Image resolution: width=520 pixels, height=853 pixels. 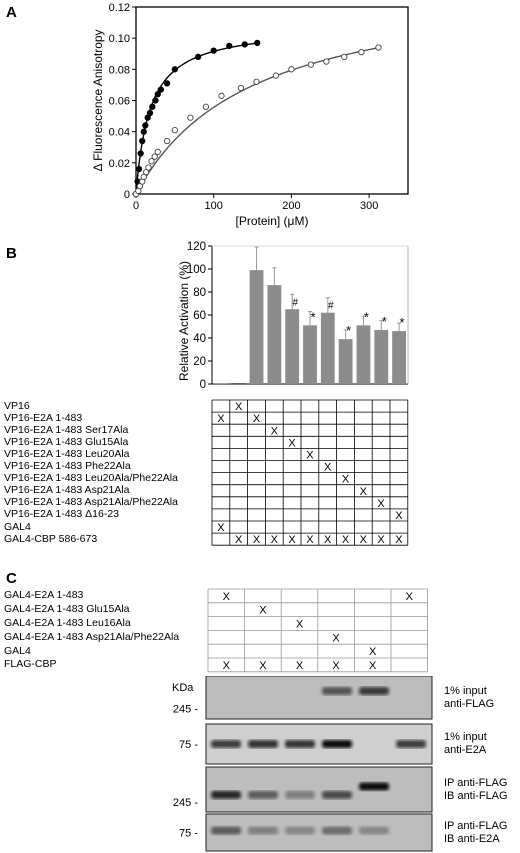 What do you see at coordinates (199, 339) in the screenshot?
I see `y-tick-label: 40` at bounding box center [199, 339].